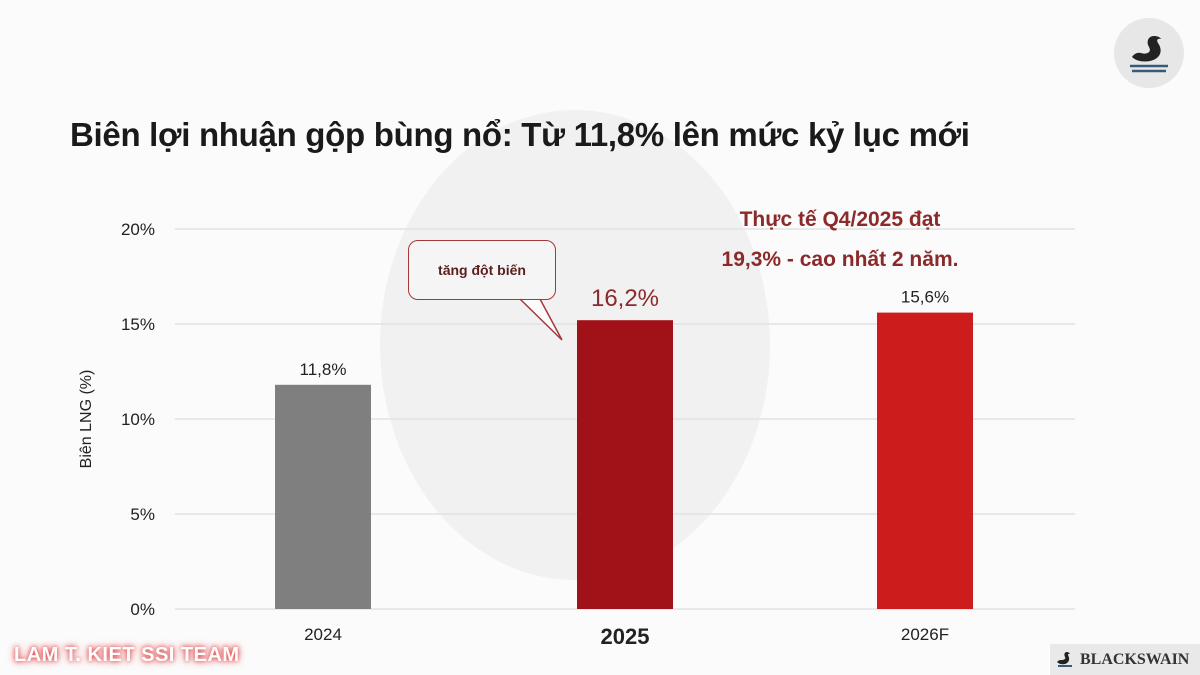 This screenshot has width=1200, height=675. I want to click on y-tick-label: 20%, so click(138, 229).